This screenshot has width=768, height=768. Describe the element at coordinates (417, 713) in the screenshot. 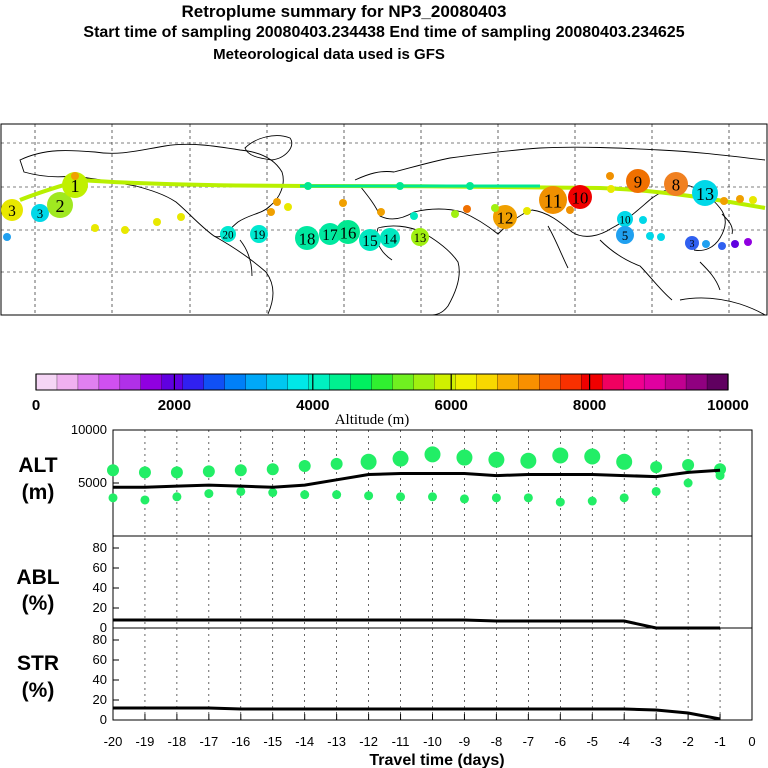

I see `str-line` at that location.